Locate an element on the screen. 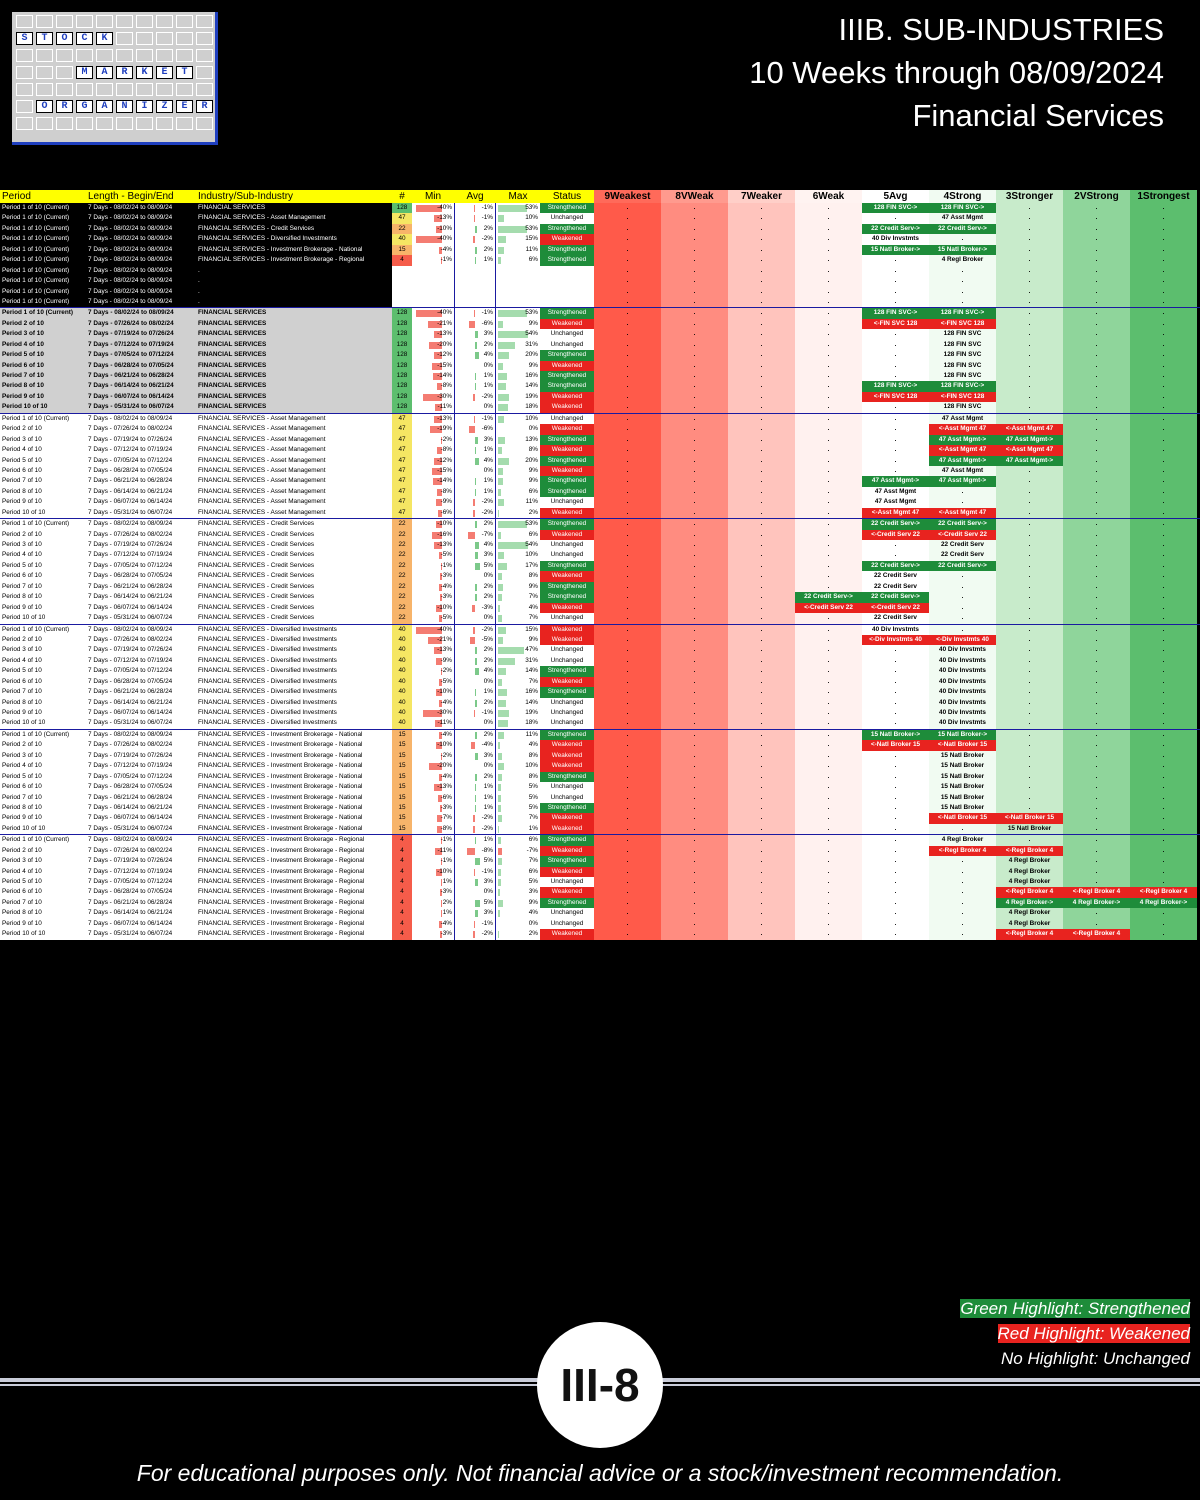  table-cell: 14% is located at coordinates (518, 671).